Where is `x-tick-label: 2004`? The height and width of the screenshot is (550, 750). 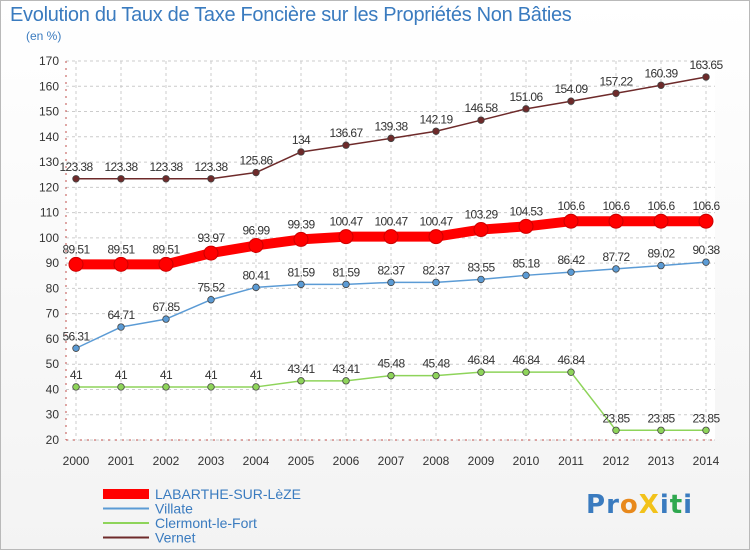 x-tick-label: 2004 is located at coordinates (256, 461).